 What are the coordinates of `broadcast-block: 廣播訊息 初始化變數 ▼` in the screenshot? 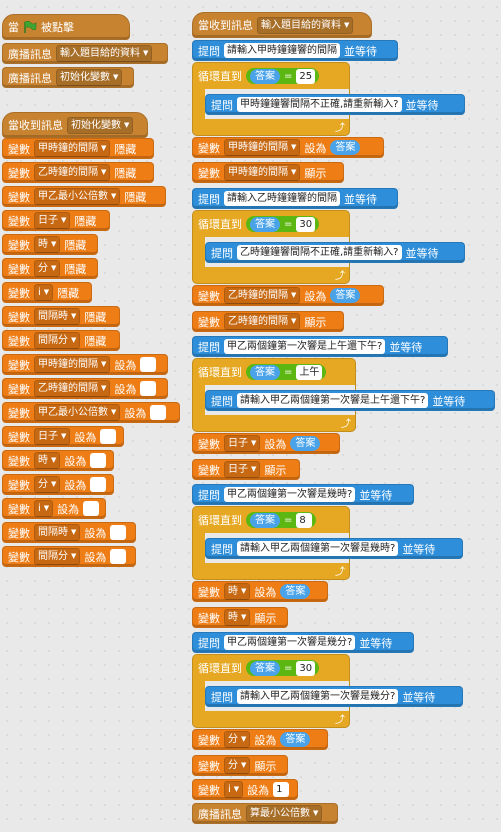 It's located at (68, 77).